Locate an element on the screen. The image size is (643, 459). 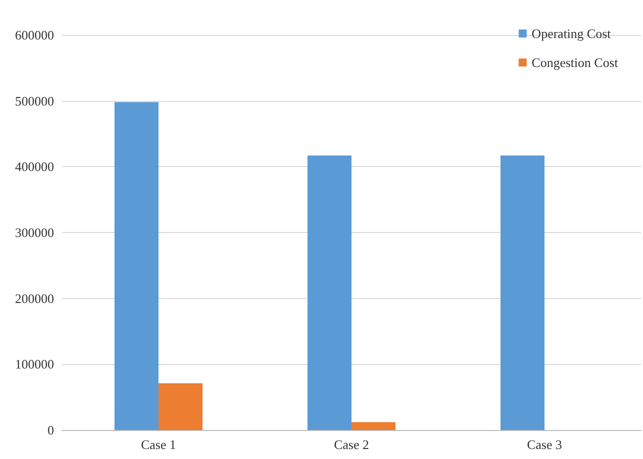
legend-label: Operating Cost is located at coordinates (572, 33).